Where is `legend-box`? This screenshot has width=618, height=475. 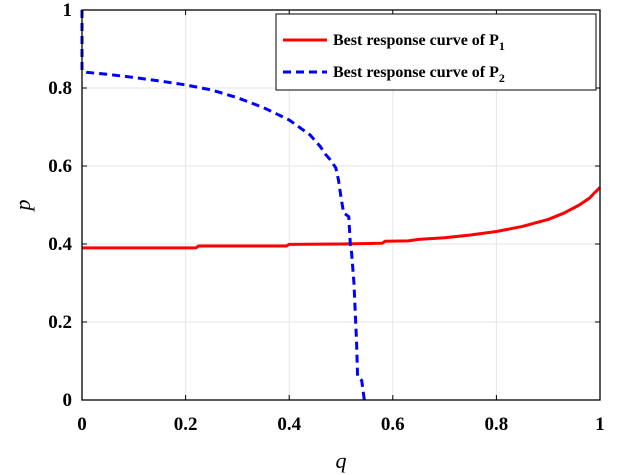 legend-box is located at coordinates (436, 52).